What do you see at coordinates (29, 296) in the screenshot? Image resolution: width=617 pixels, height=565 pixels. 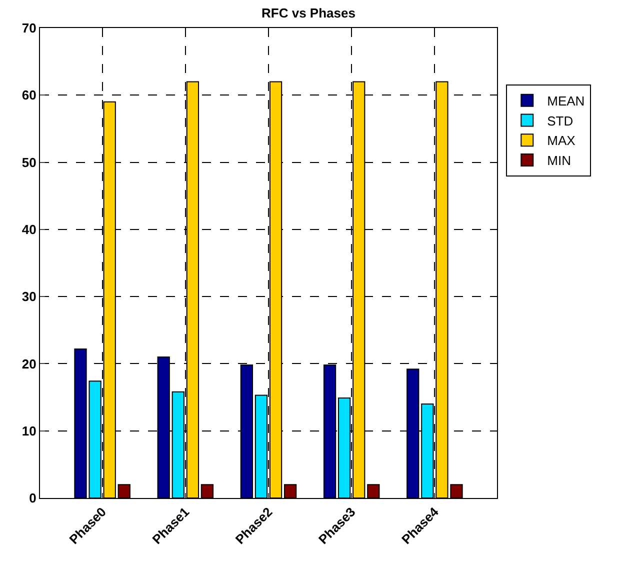 I see `y-tick-label: 30` at bounding box center [29, 296].